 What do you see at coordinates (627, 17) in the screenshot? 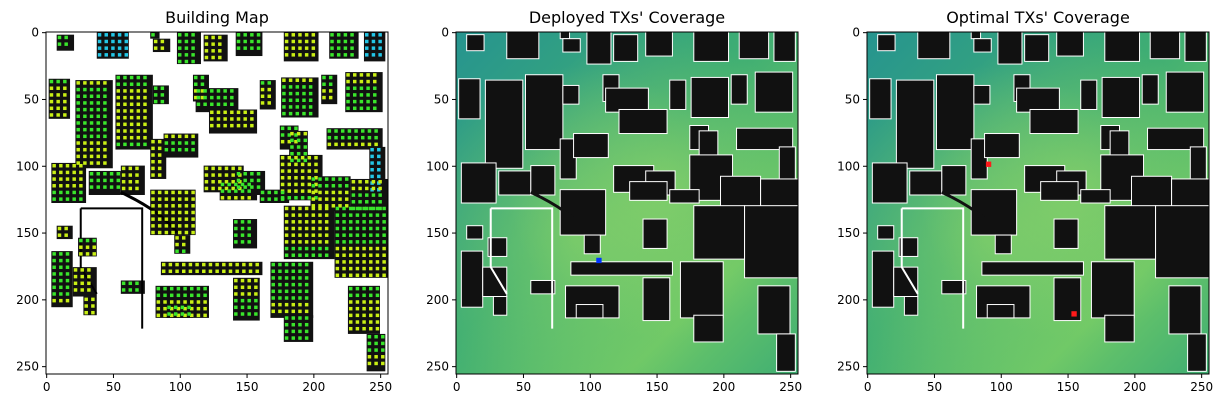
I see `panel-title: Deployed TXs' Coverage` at bounding box center [627, 17].